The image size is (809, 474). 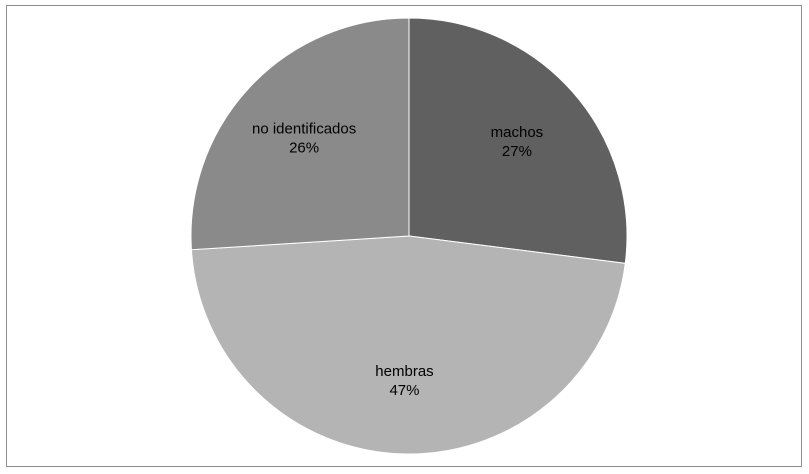 What do you see at coordinates (304, 148) in the screenshot?
I see `slice-percent-label: 26%` at bounding box center [304, 148].